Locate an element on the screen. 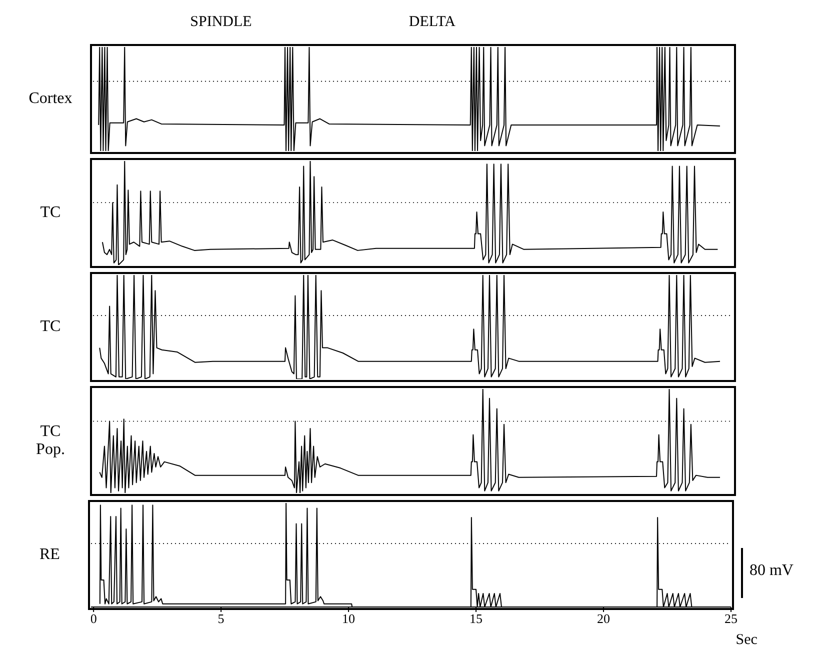 The height and width of the screenshot is (662, 818). x-tick-label: 5 is located at coordinates (221, 618).